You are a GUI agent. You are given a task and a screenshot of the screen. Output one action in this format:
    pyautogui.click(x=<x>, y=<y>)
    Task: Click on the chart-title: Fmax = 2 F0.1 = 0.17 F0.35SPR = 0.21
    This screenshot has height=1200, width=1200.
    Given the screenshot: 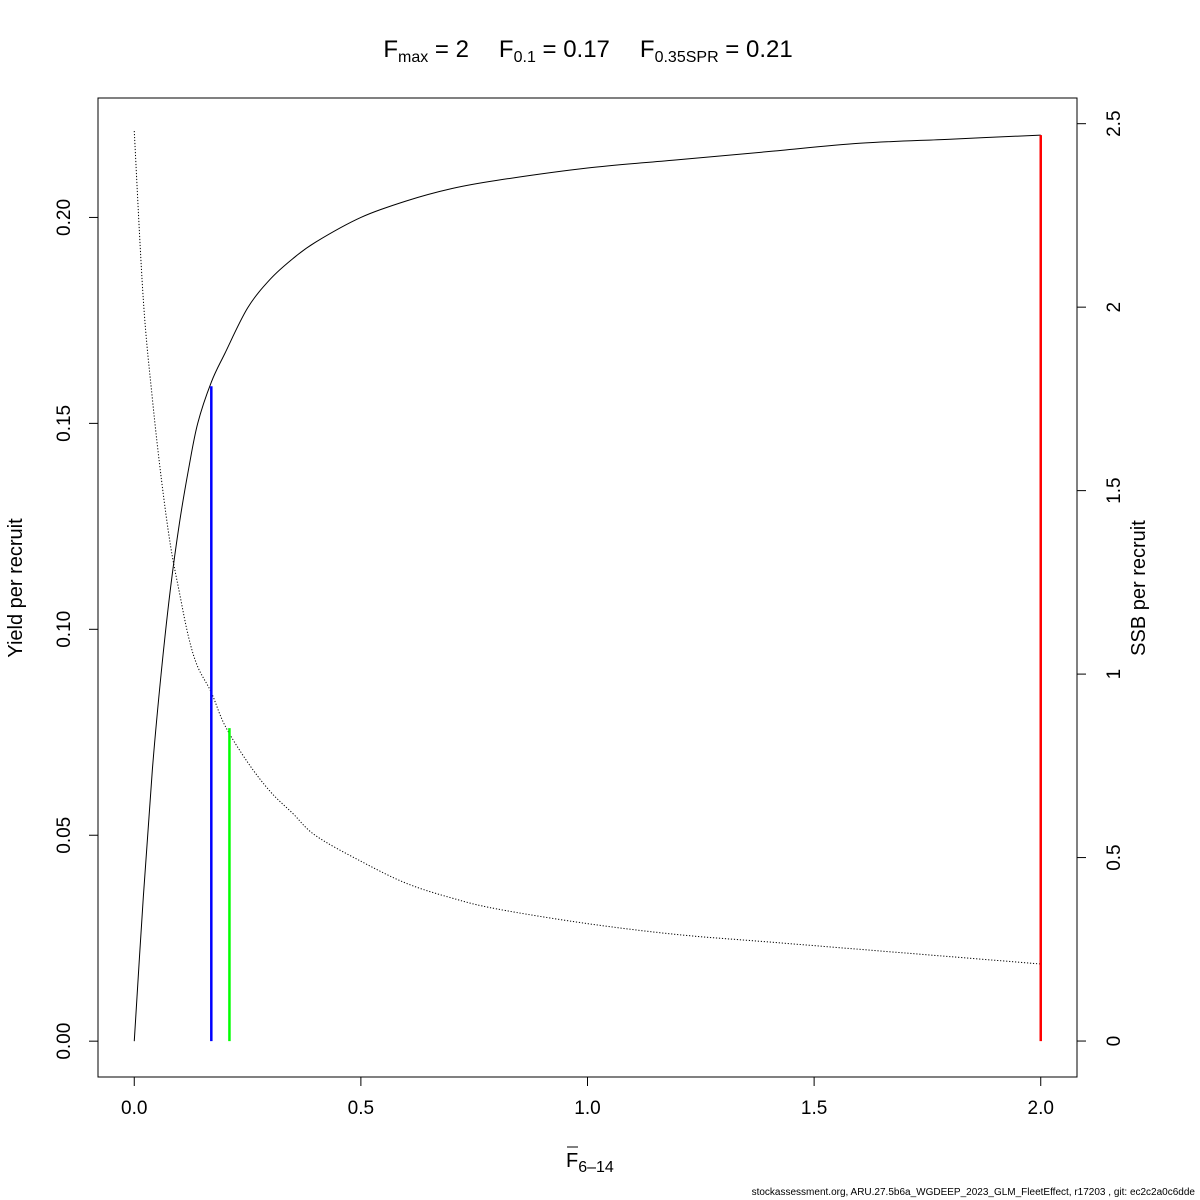 What is the action you would take?
    pyautogui.click(x=587, y=51)
    